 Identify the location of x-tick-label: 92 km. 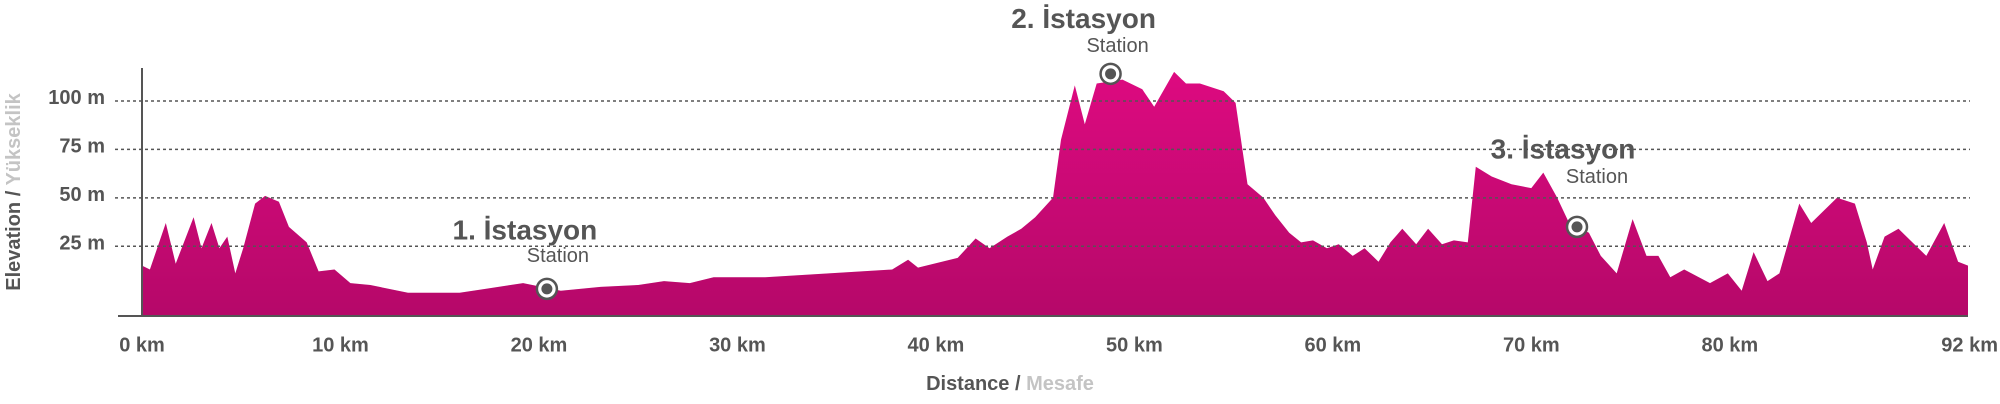
(1969, 345).